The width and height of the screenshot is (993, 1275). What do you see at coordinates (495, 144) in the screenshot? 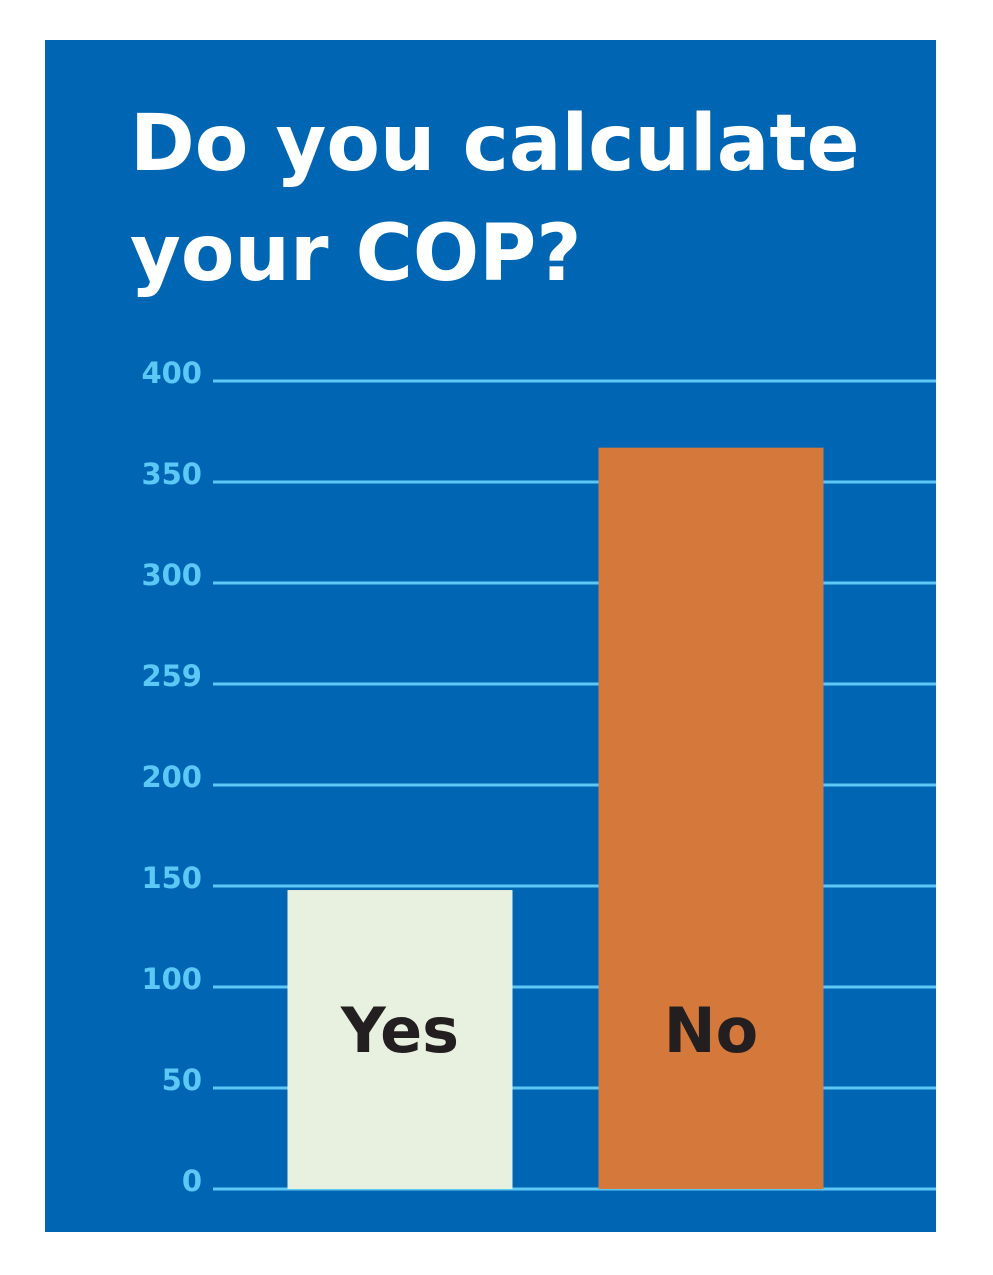
I see `chart-title: Do you calculate` at bounding box center [495, 144].